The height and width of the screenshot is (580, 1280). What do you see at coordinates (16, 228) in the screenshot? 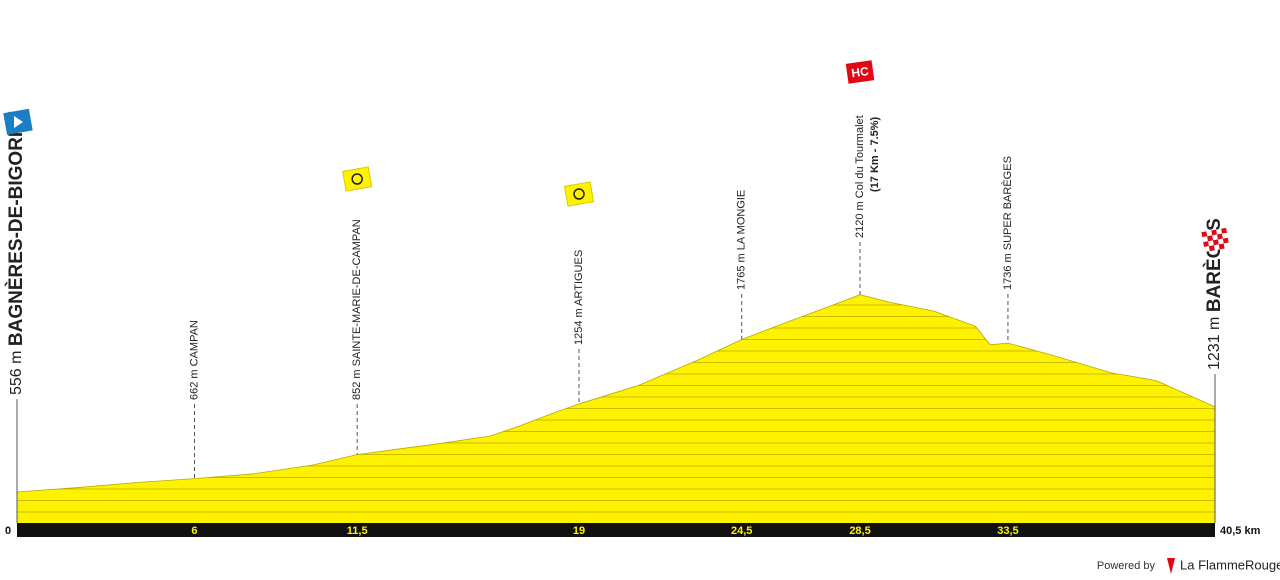
I see `poi-name: BAGNÈRES-DE-BIGORRE` at bounding box center [16, 228].